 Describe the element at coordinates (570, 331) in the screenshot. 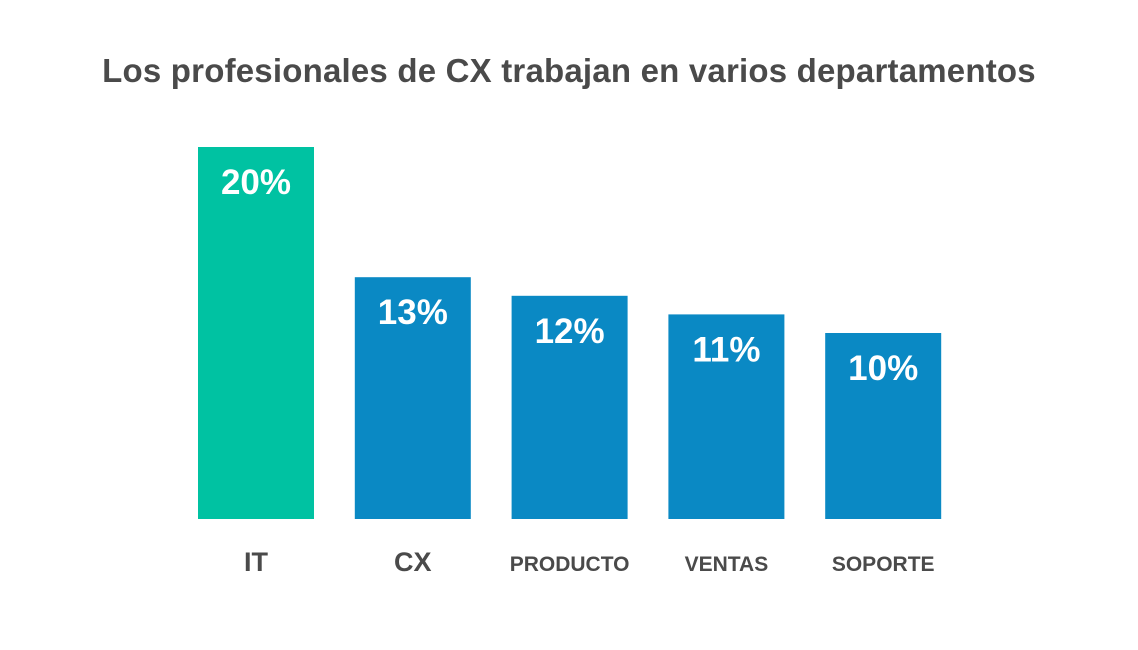

I see `value-label-producto: 12%` at that location.